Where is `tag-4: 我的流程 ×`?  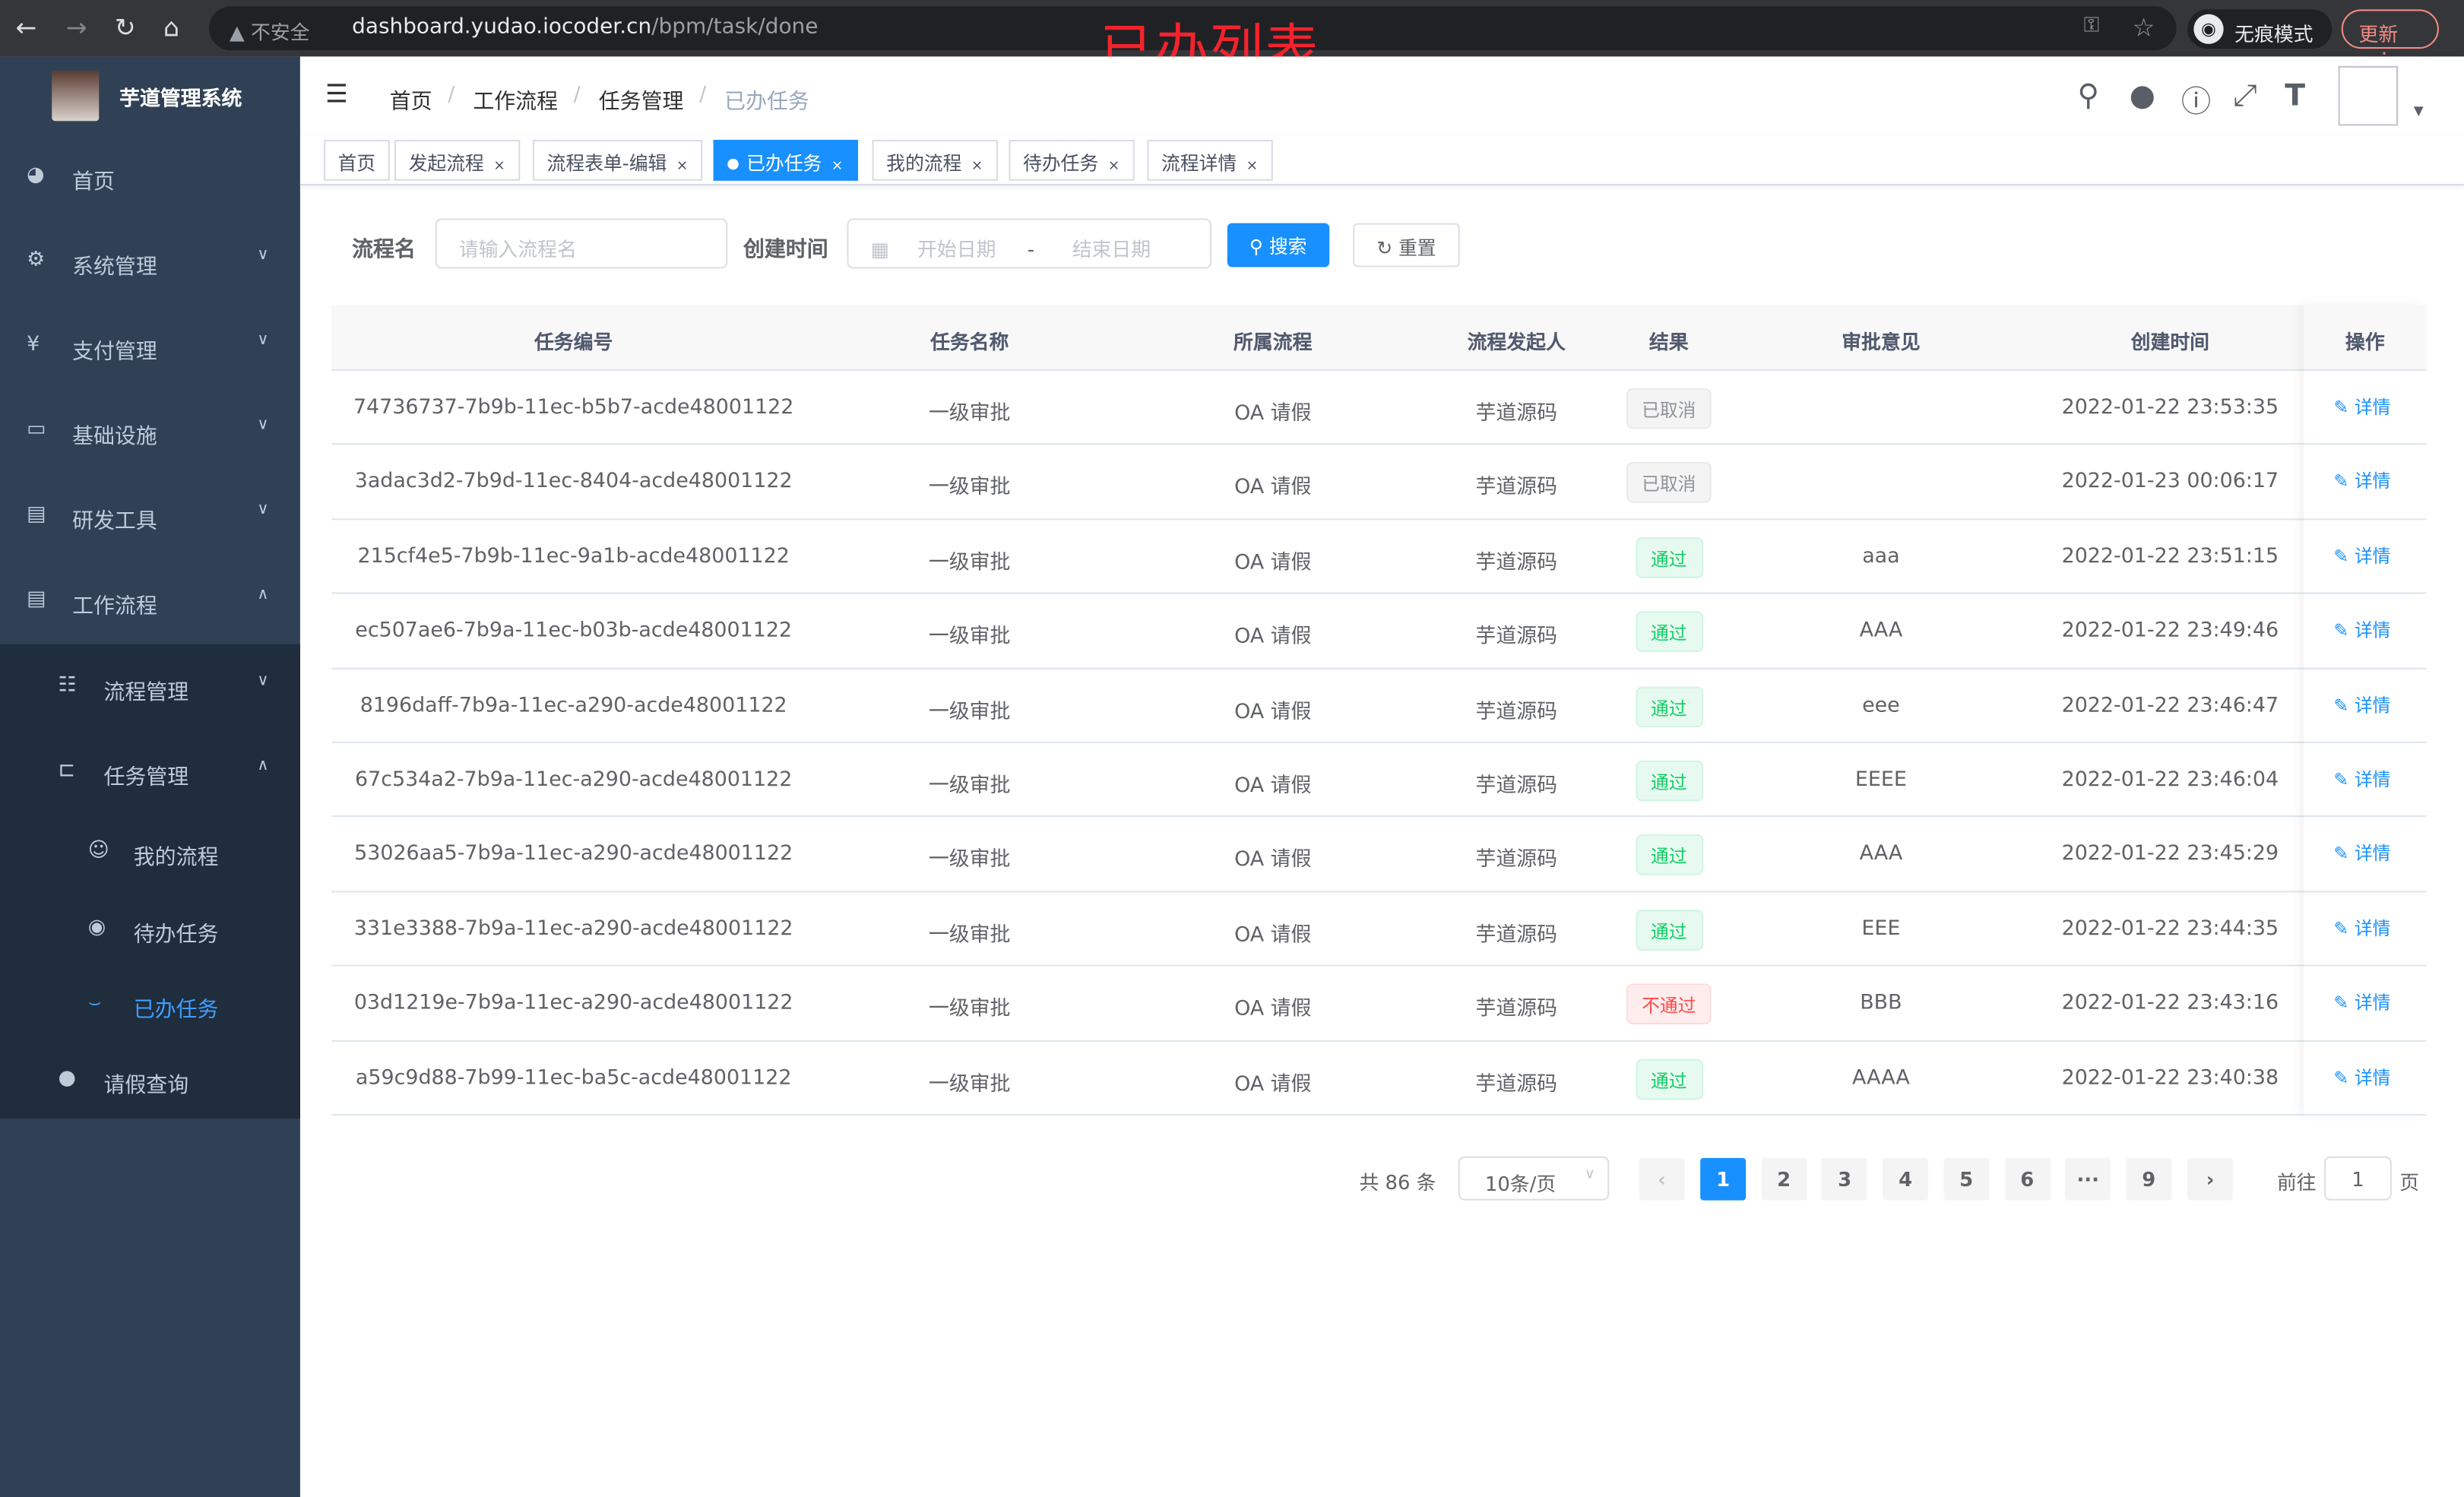 tag-4: 我的流程 × is located at coordinates (935, 160).